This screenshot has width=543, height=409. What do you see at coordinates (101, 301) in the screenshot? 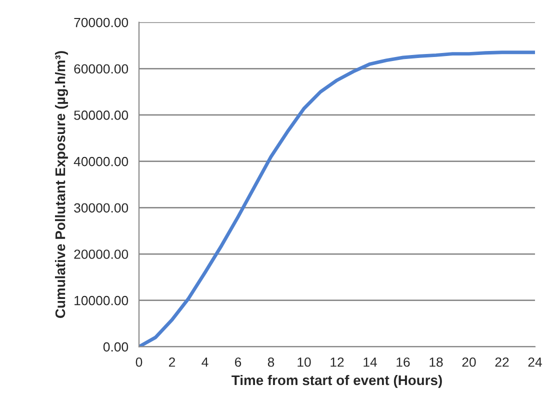
I see `y-tick-label: 10000.00` at bounding box center [101, 301].